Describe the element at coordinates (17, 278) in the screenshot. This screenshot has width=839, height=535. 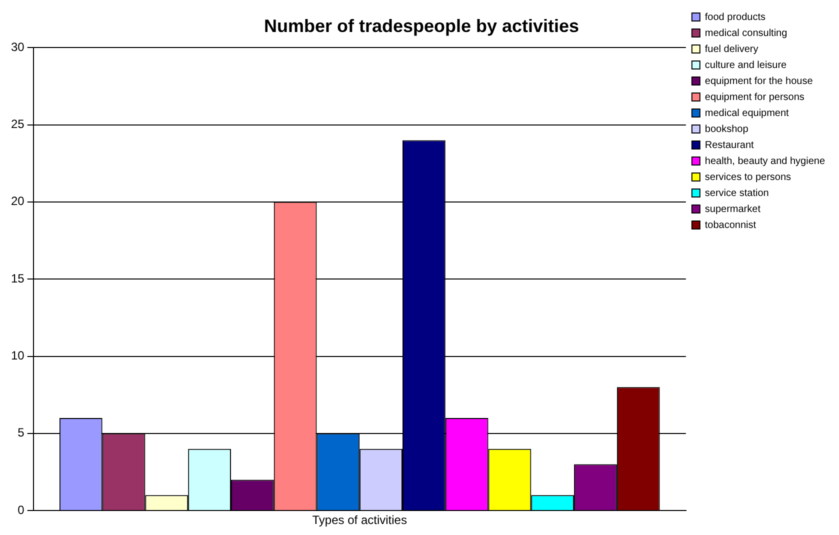
I see `y-tick-label: 15` at that location.